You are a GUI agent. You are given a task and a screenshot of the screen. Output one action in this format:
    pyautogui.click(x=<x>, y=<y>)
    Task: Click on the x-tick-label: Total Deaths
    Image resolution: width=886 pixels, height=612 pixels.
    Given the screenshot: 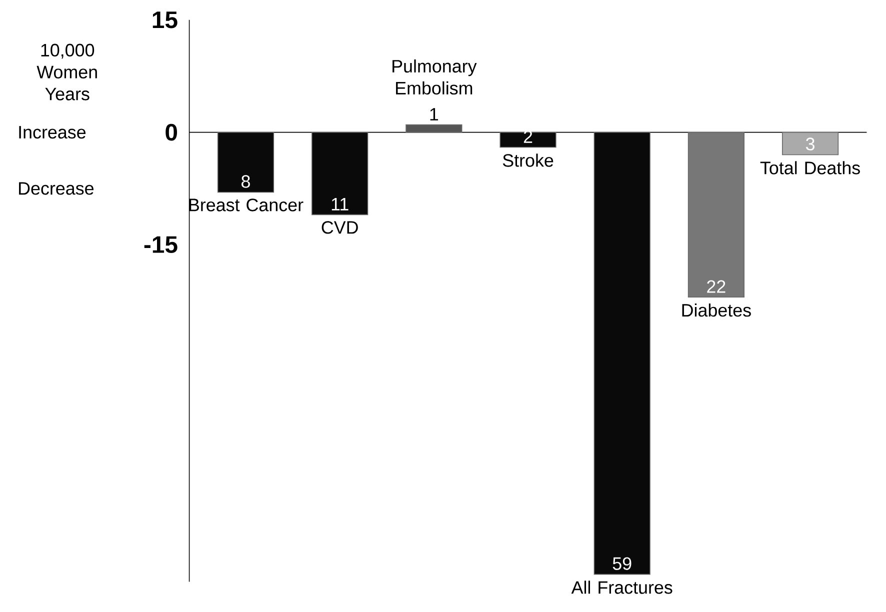 What is the action you would take?
    pyautogui.click(x=810, y=167)
    